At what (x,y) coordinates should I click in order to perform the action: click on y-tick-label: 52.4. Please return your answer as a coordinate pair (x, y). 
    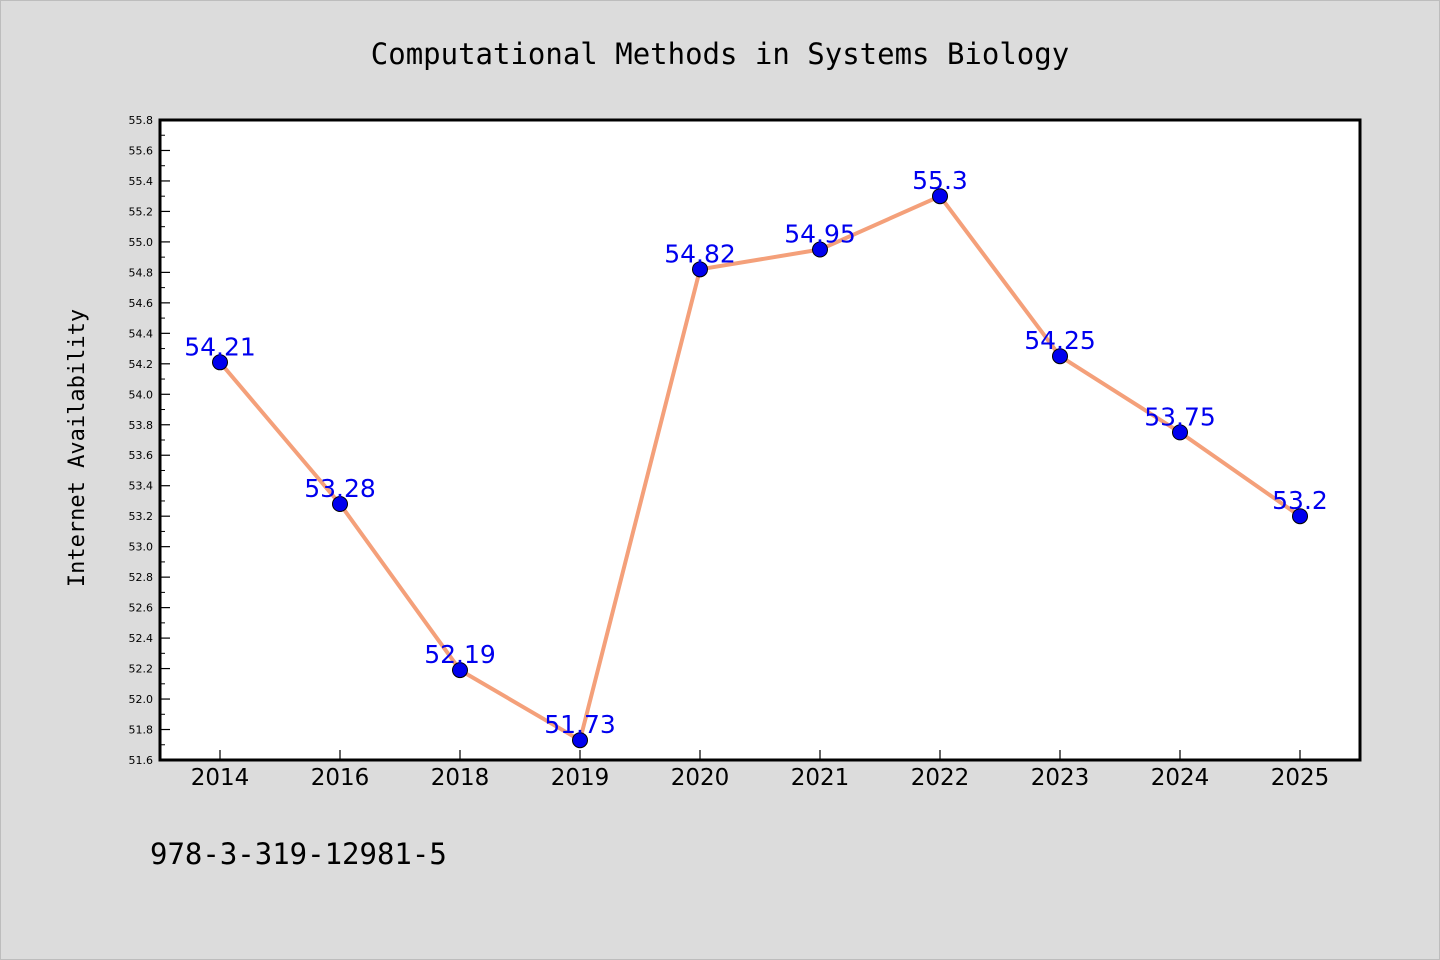
    Looking at the image, I should click on (141, 638).